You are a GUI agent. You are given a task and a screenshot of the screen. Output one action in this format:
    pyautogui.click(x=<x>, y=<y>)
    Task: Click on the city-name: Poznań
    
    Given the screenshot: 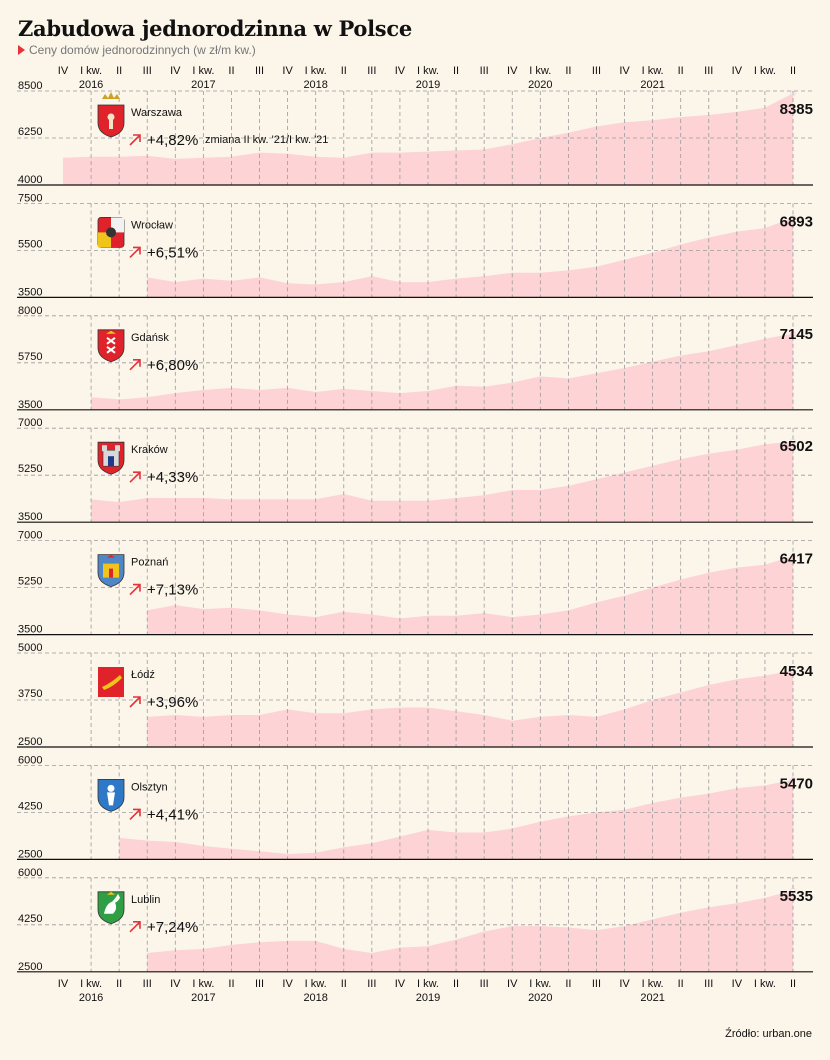 What is the action you would take?
    pyautogui.click(x=149, y=563)
    